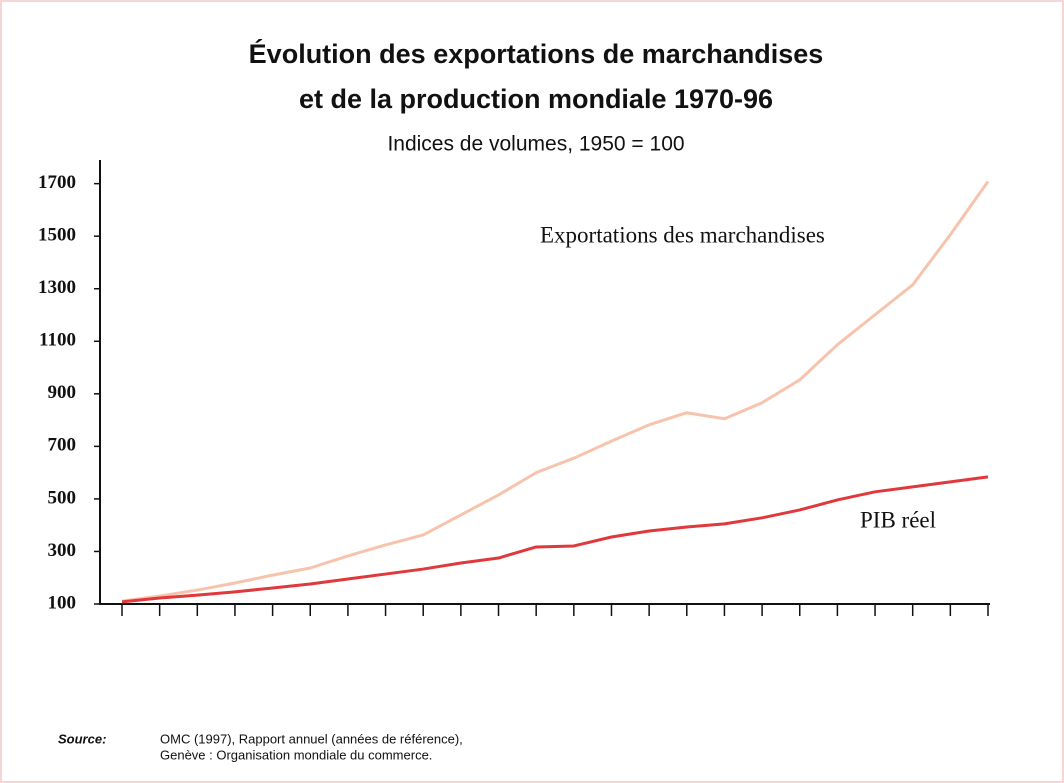 The width and height of the screenshot is (1064, 783). Describe the element at coordinates (62, 550) in the screenshot. I see `y-tick-label: 300` at that location.